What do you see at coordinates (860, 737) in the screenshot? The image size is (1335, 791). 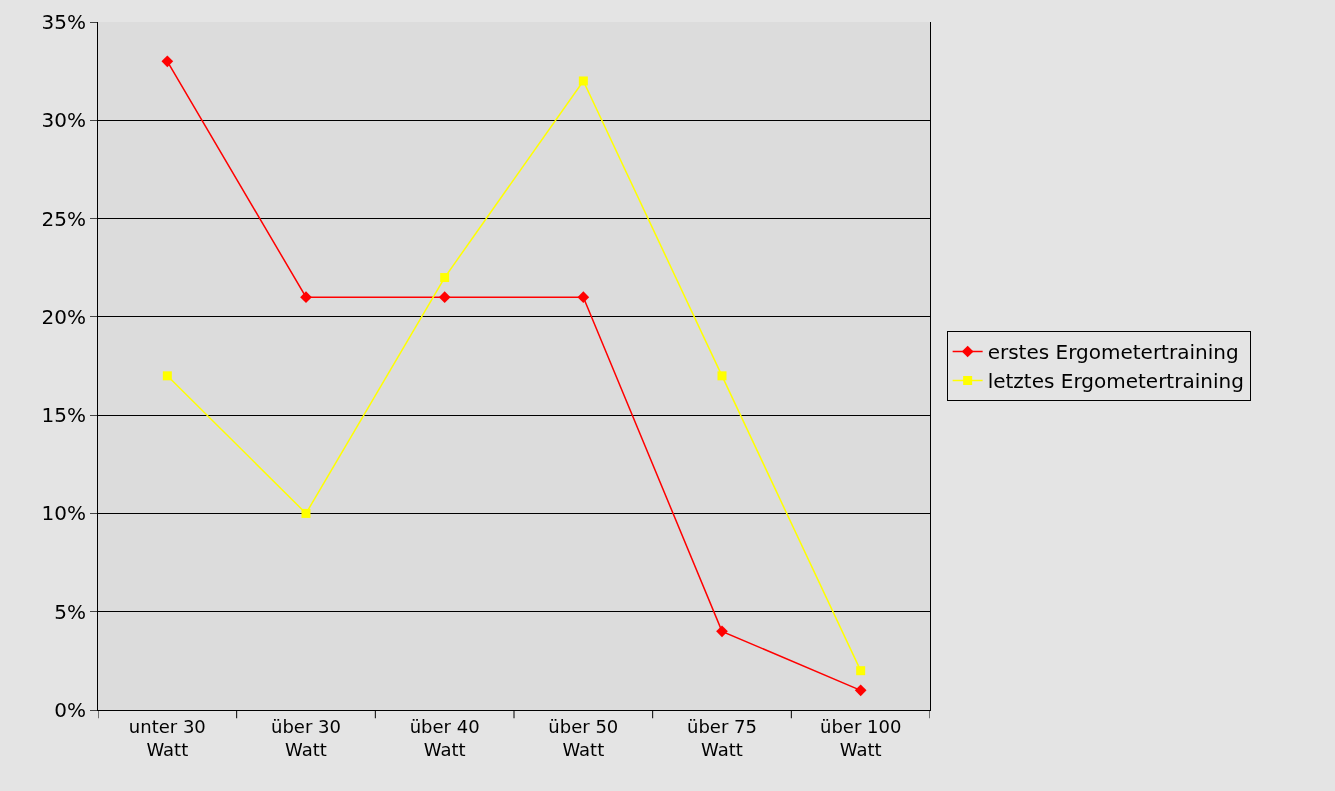 I see `x-tick-label: über 100 Watt` at bounding box center [860, 737].